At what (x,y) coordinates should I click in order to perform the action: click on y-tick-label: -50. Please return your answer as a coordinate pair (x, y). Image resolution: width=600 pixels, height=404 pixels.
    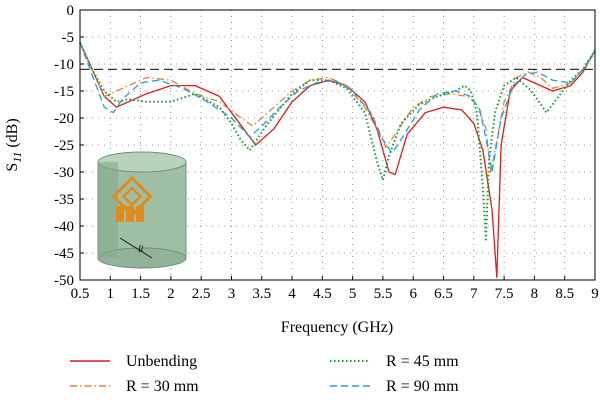
    Looking at the image, I should click on (64, 281).